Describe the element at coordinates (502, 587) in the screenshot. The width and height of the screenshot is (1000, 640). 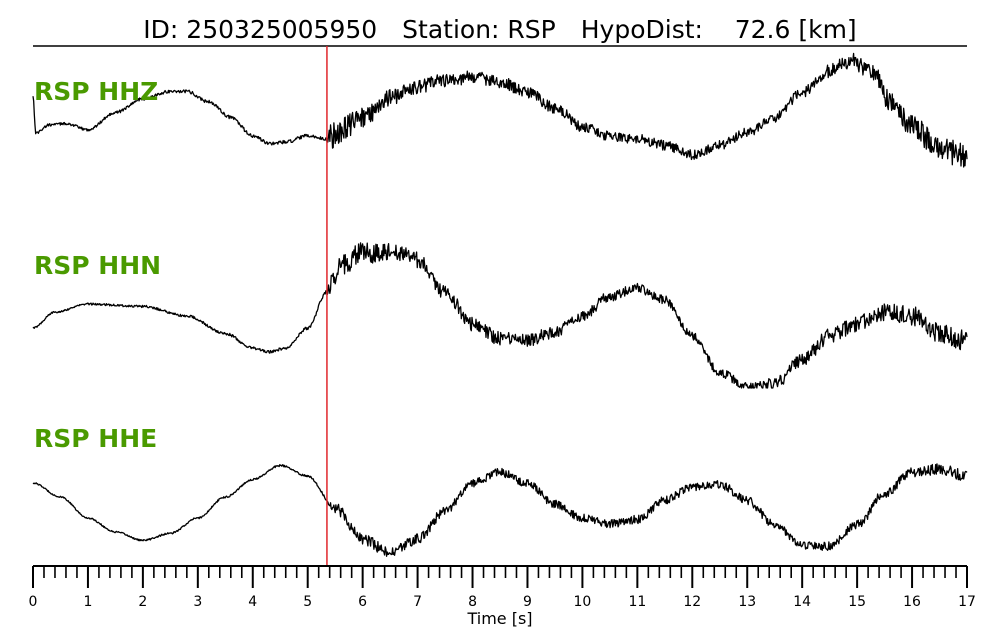
I see `time-axis: 0 1 2 3 4 5 6 7 8 9 10 11 12 13 14 15 16 17` at that location.